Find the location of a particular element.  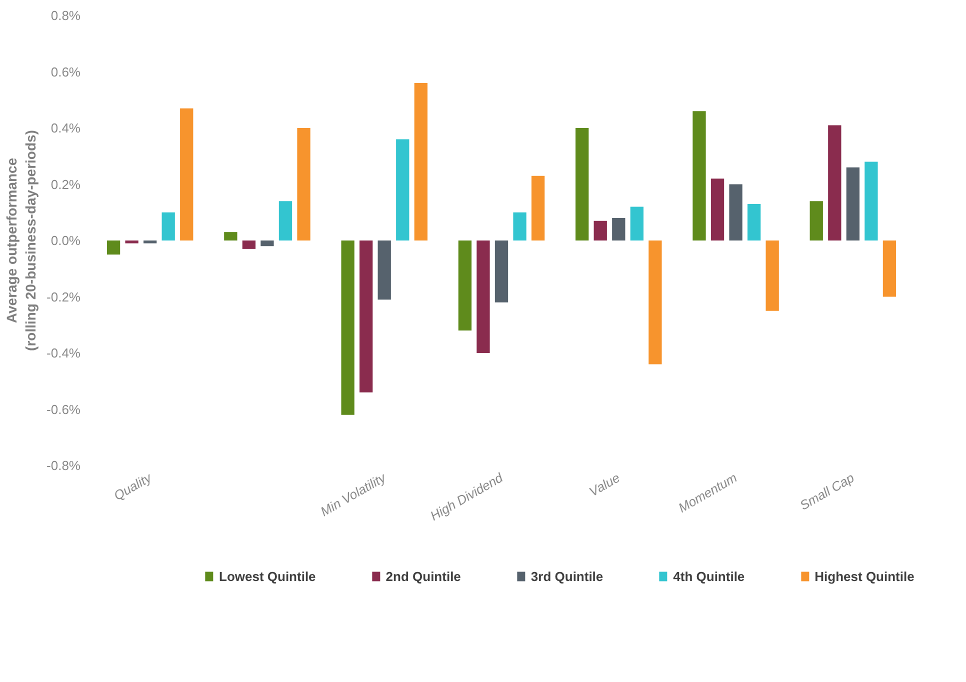

y-tick-label: 0.6% is located at coordinates (65, 72).